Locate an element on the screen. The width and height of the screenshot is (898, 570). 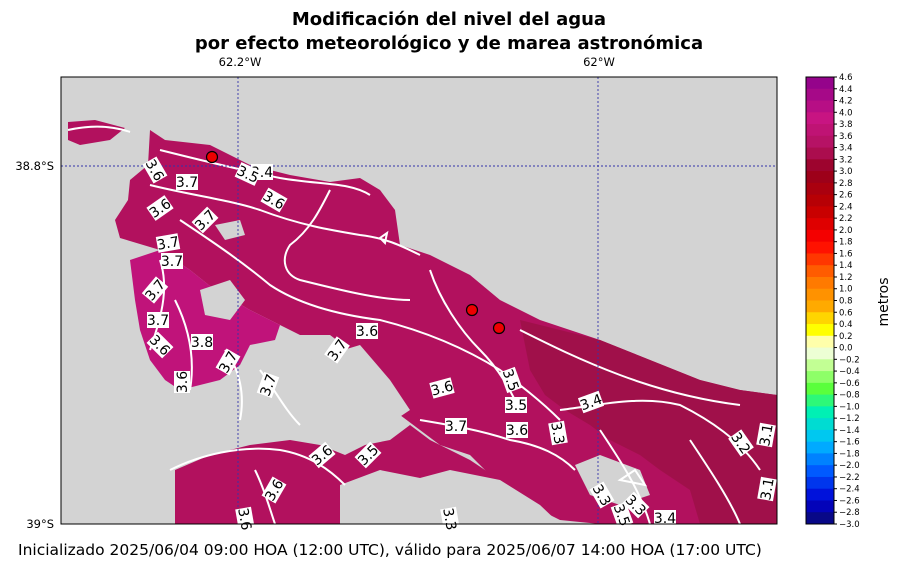
colorbar-tick-label: −3.0 is located at coordinates (849, 525).